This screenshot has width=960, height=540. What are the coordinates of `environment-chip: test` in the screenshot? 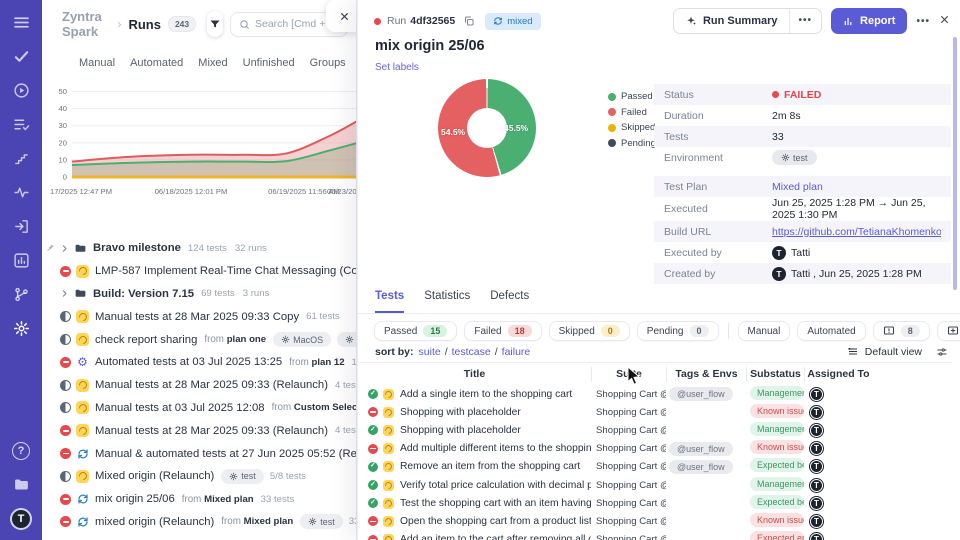 It's located at (794, 157).